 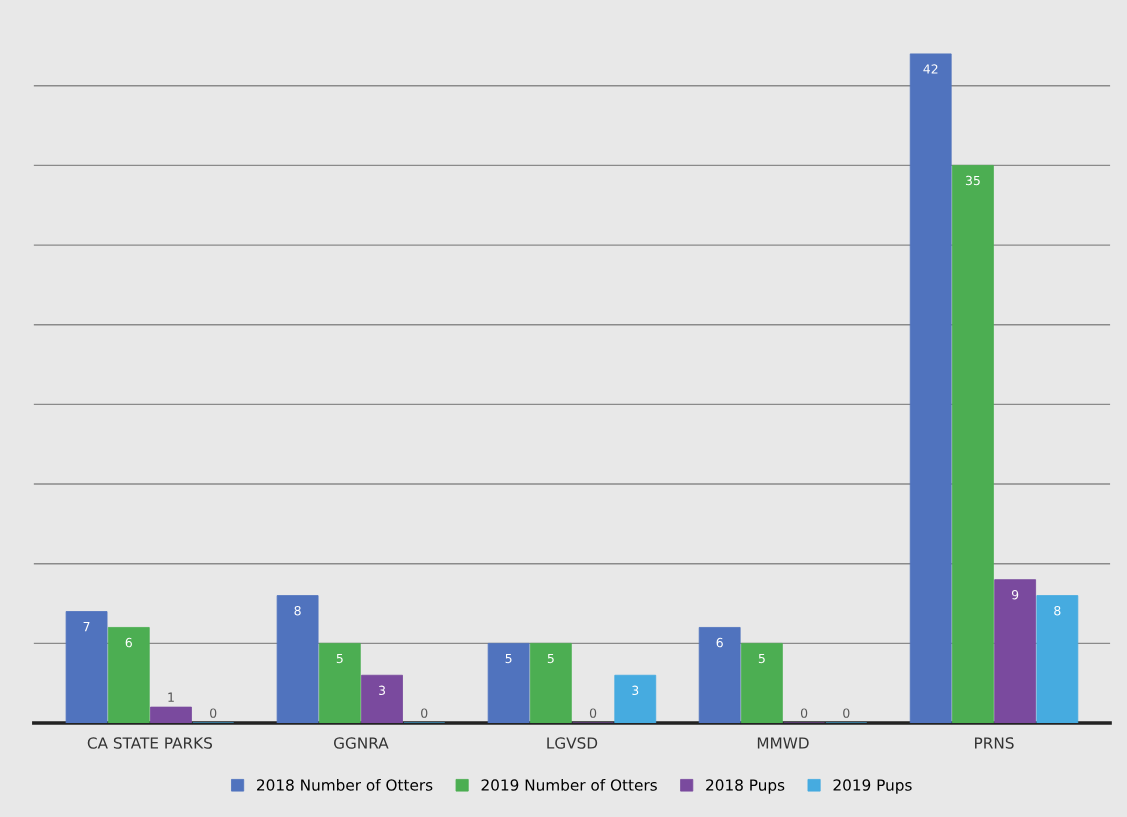 What do you see at coordinates (86, 627) in the screenshot?
I see `data-label: 7` at bounding box center [86, 627].